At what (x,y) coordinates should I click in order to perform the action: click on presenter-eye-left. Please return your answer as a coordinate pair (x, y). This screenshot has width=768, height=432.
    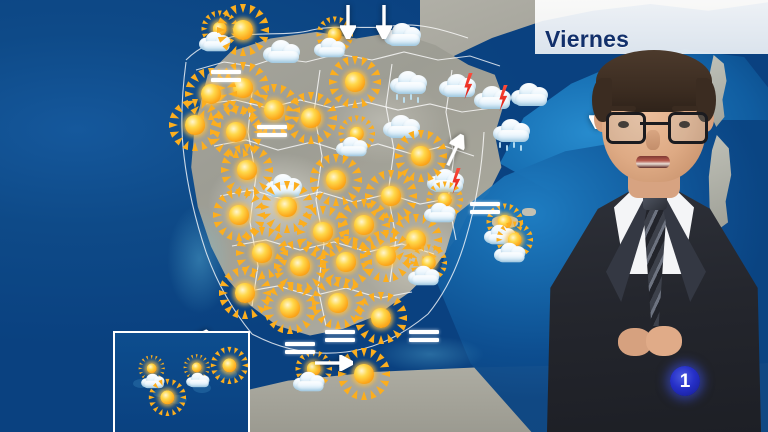
    Looking at the image, I should click on (623, 124).